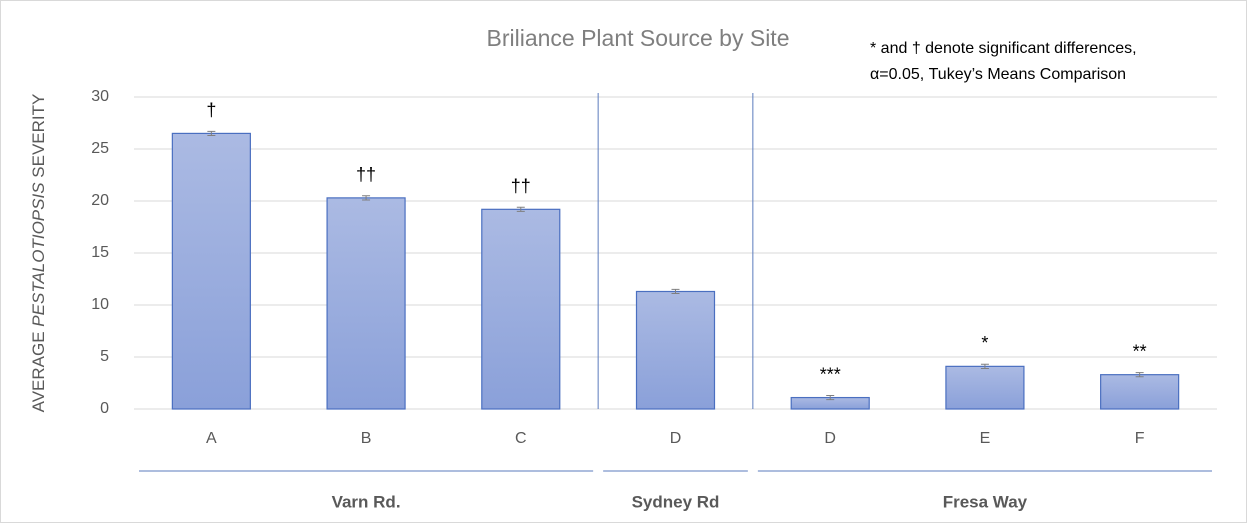 Image resolution: width=1247 pixels, height=528 pixels. Describe the element at coordinates (100, 96) in the screenshot. I see `y-tick-label: 30` at that location.